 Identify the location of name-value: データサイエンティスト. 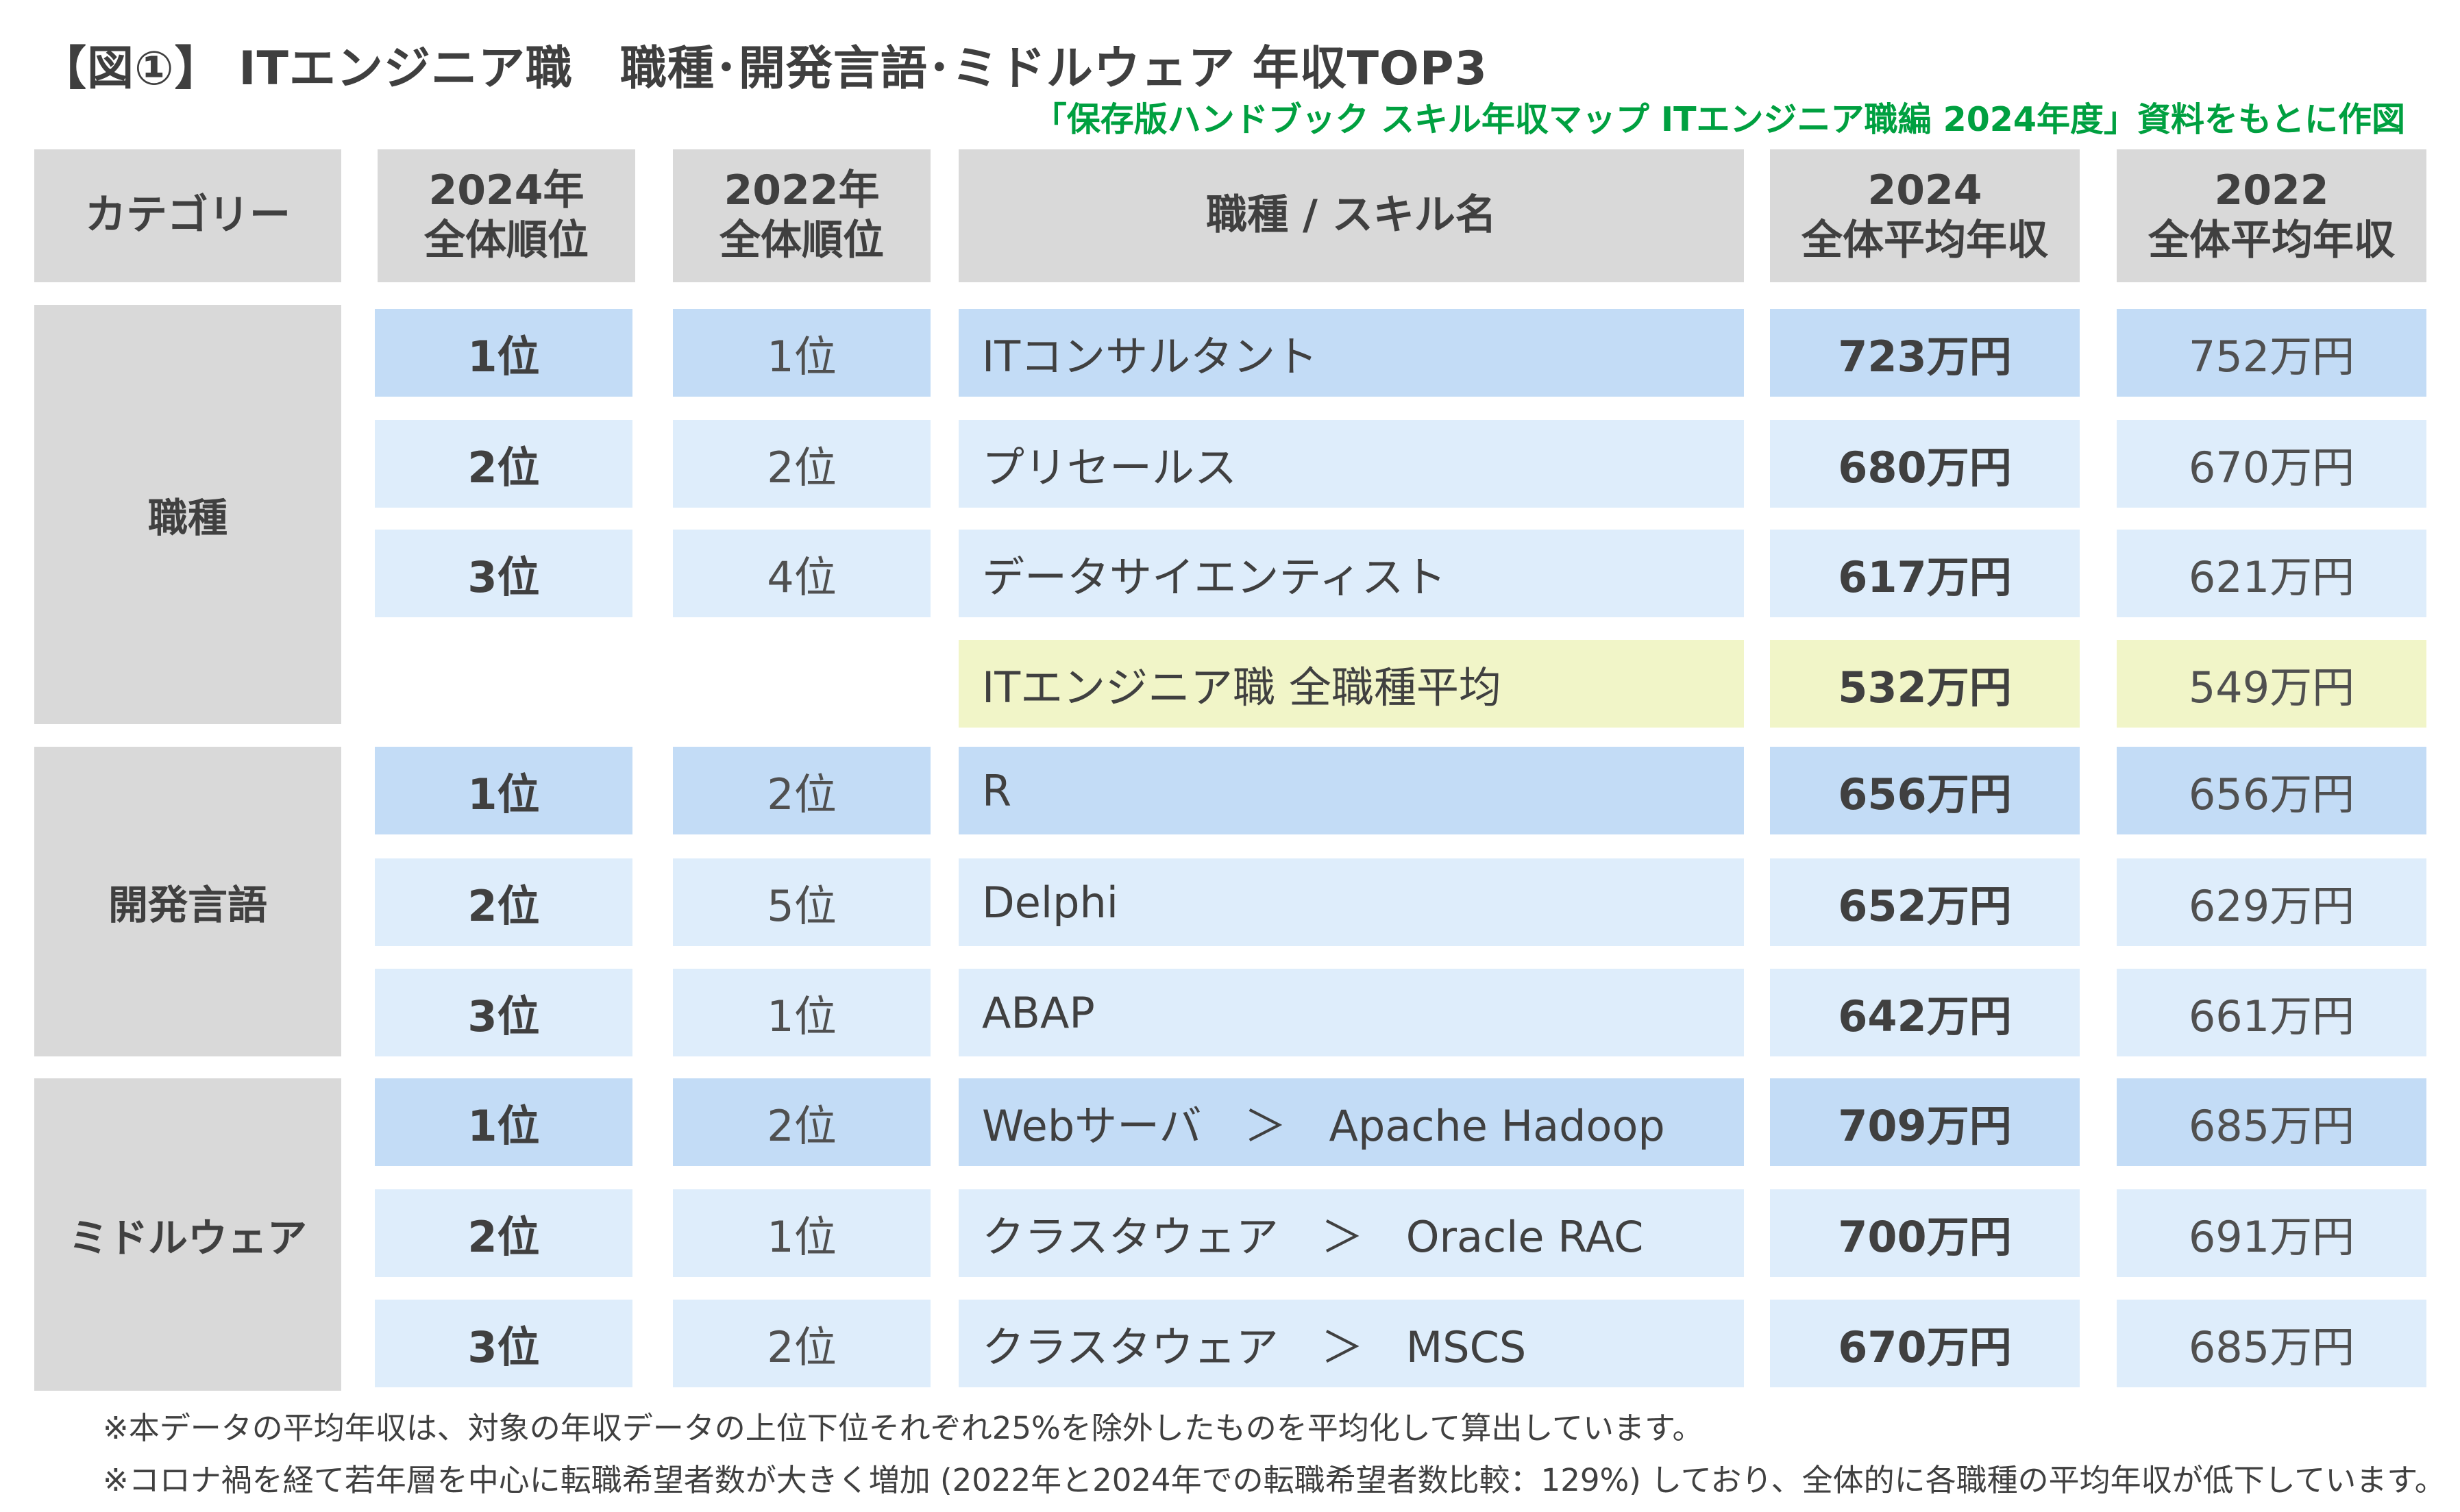
(1214, 577).